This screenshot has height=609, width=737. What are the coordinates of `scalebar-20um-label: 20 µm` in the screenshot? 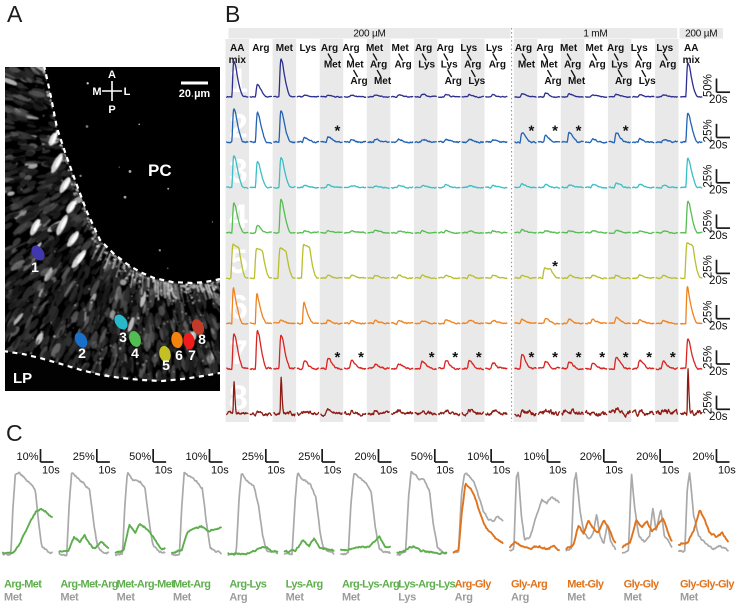 It's located at (195, 94).